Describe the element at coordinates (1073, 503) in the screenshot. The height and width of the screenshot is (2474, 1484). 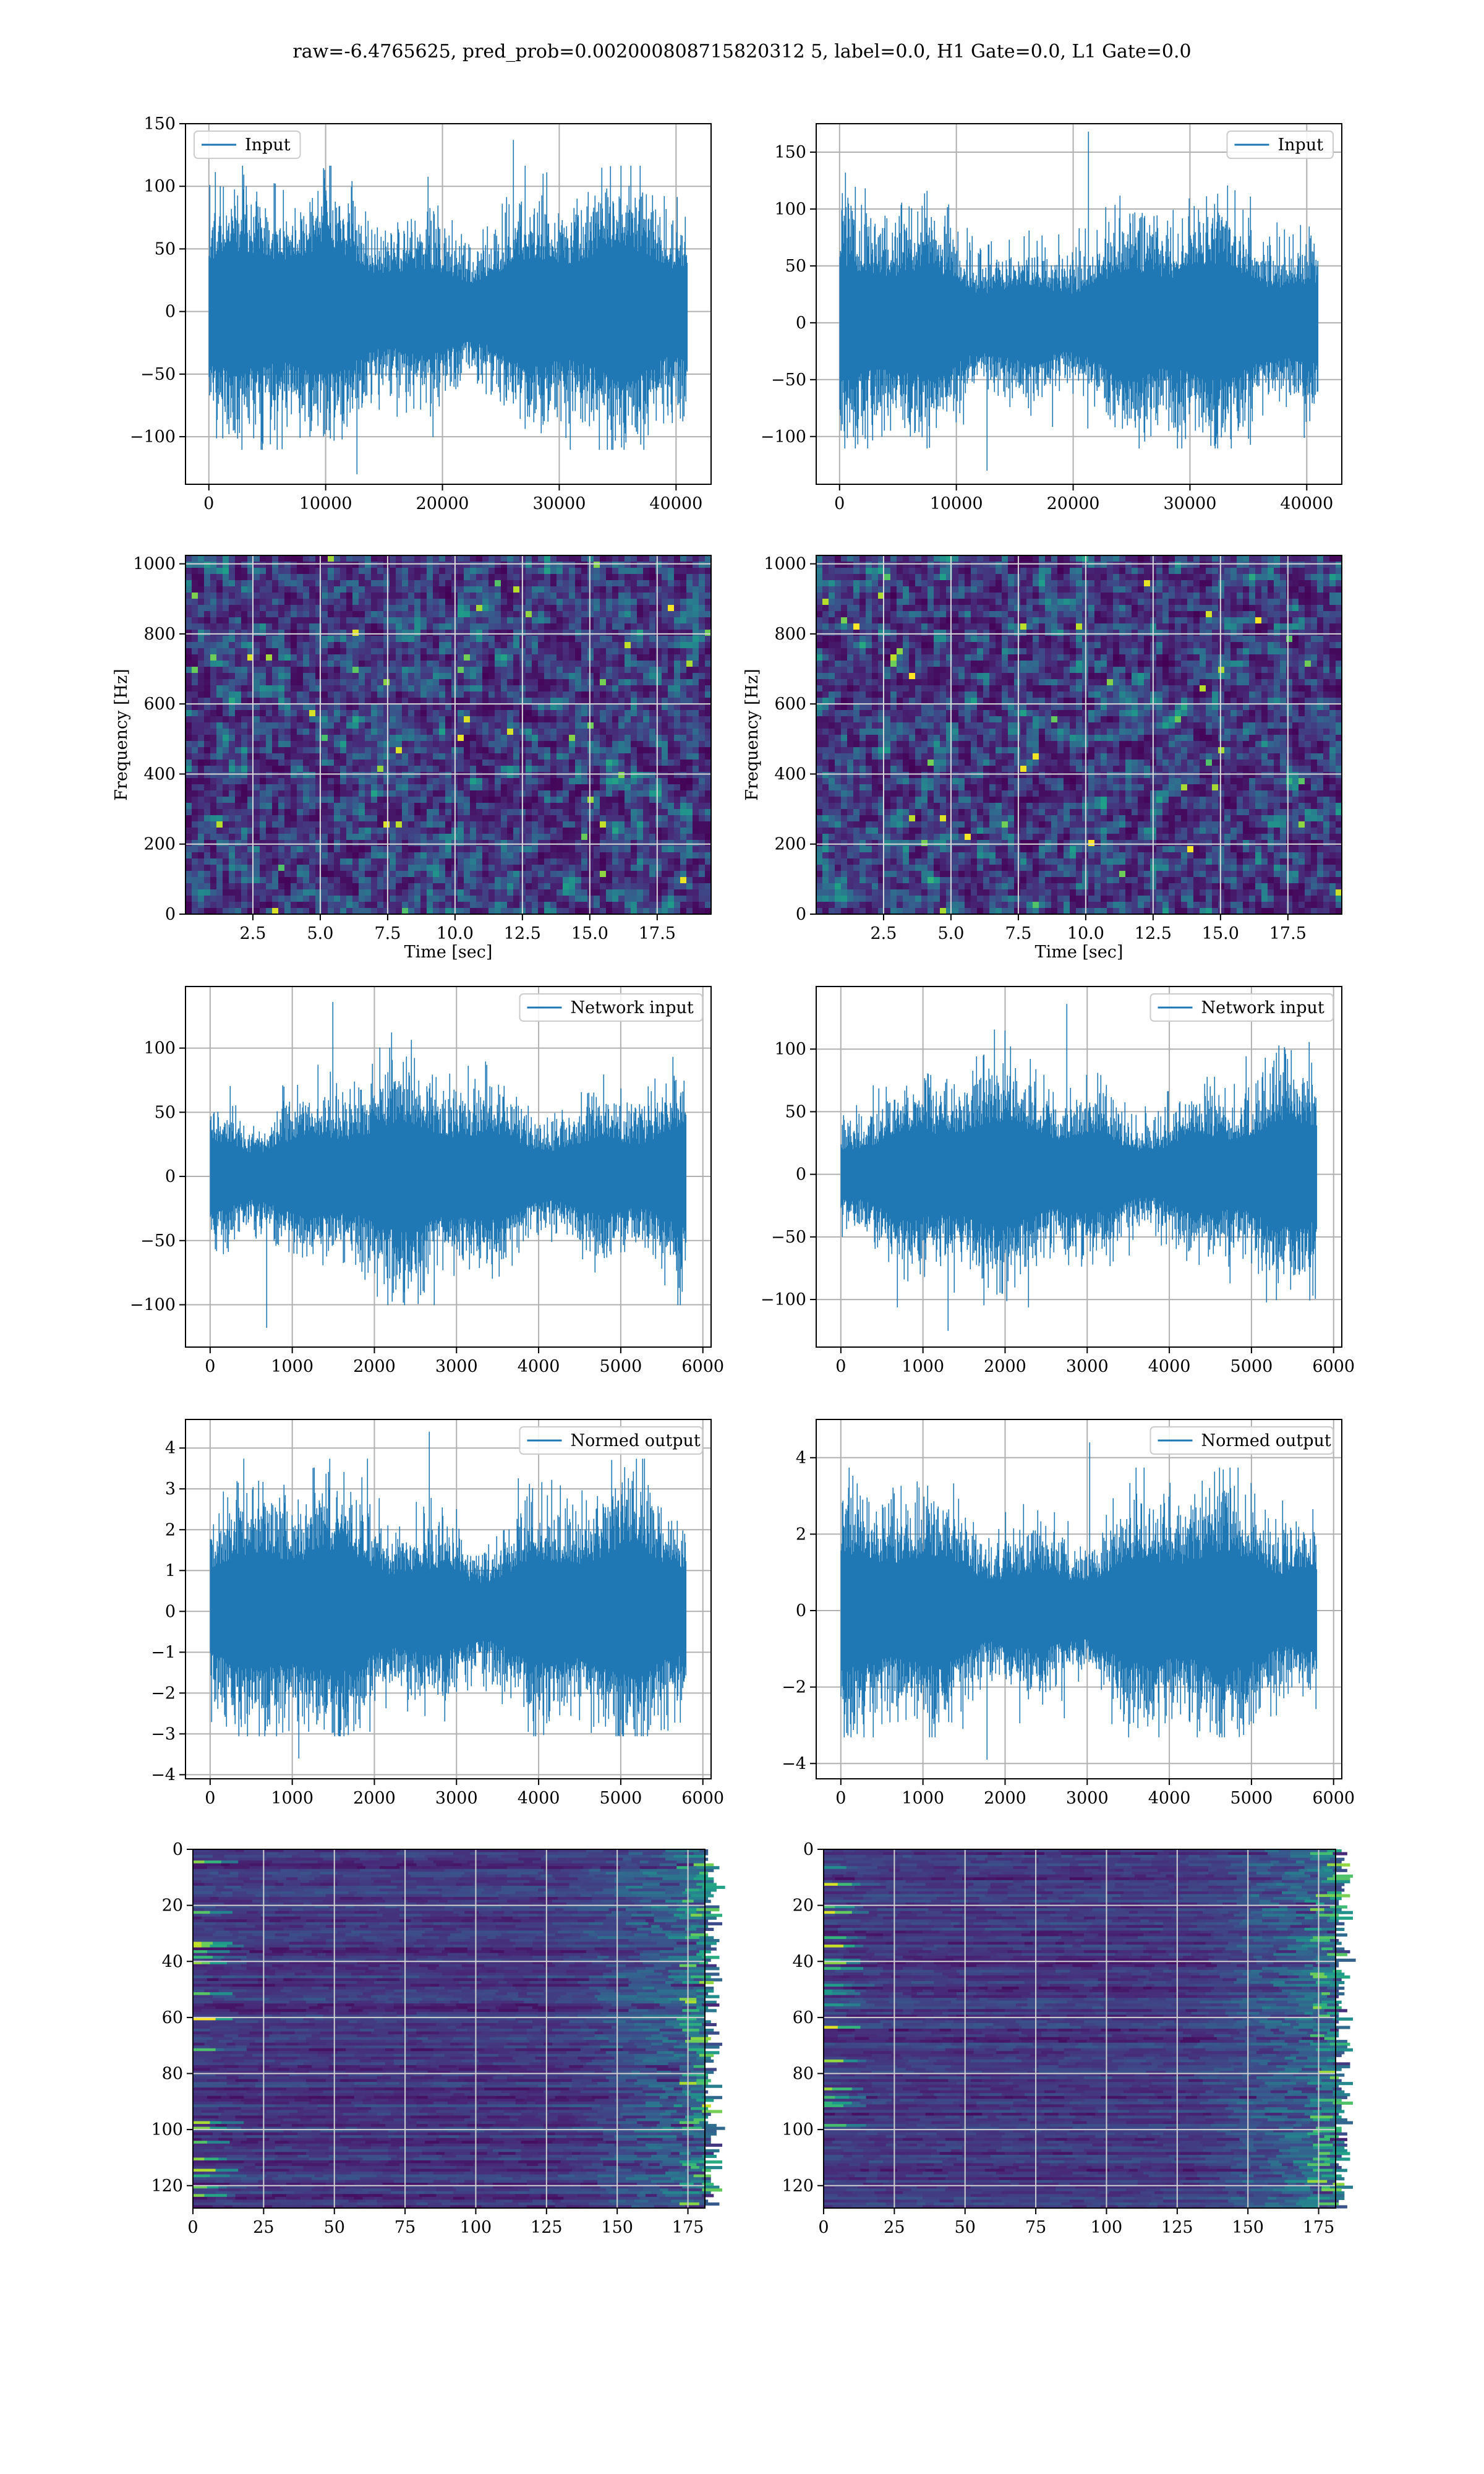
I see `x-tick-label: 20000` at that location.